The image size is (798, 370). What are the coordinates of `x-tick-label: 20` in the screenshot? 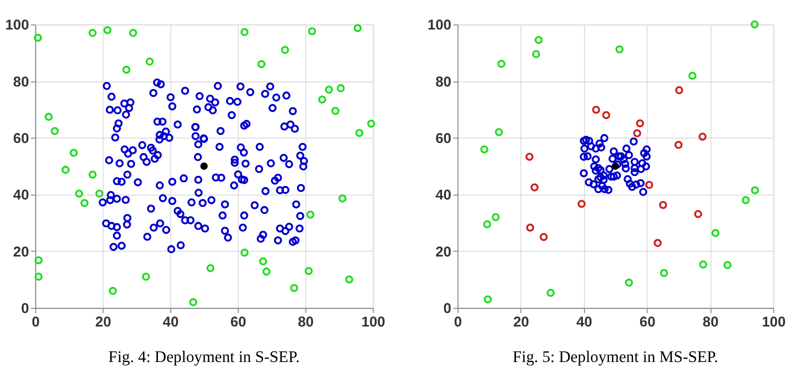 It's located at (103, 322).